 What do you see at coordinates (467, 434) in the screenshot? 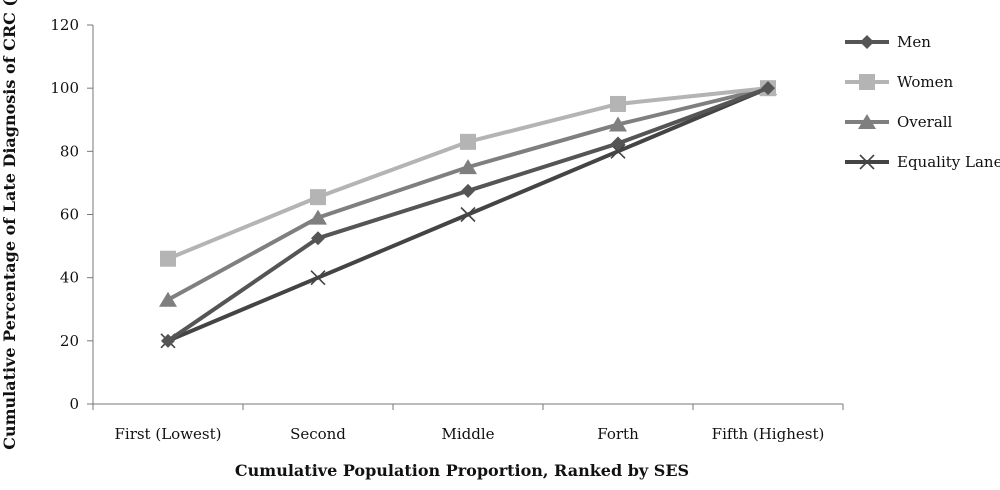
I see `x-tick-label: Middle` at bounding box center [467, 434].